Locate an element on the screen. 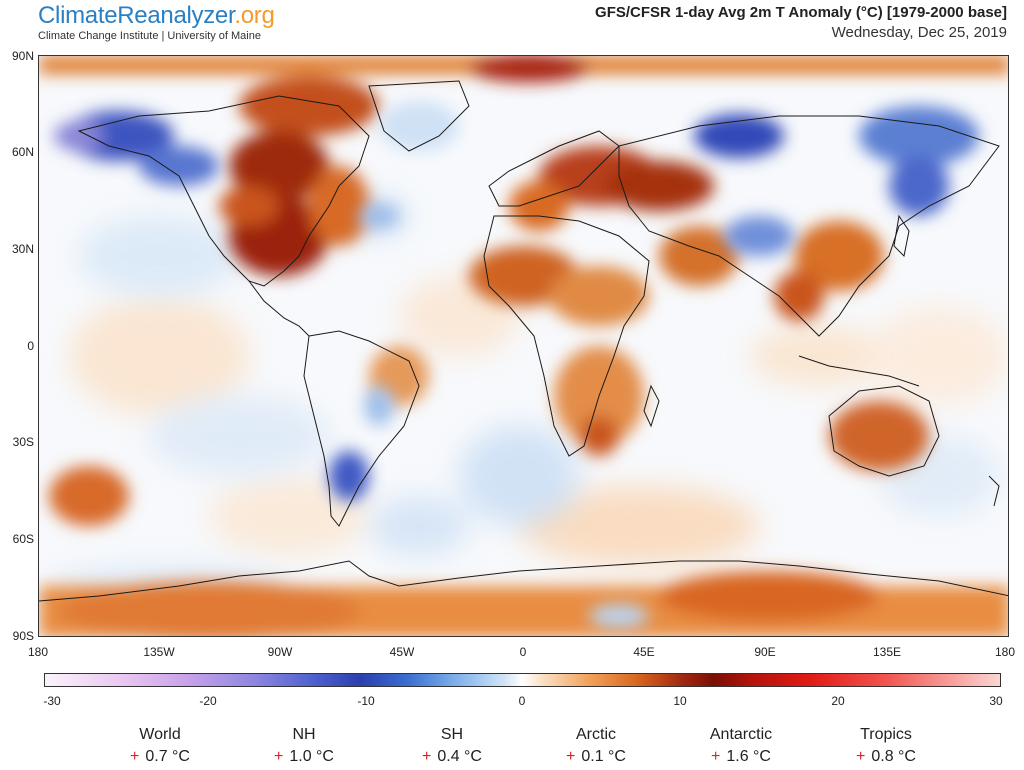 This screenshot has height=770, width=1024. stat-value-row: +0.8 °C is located at coordinates (886, 757).